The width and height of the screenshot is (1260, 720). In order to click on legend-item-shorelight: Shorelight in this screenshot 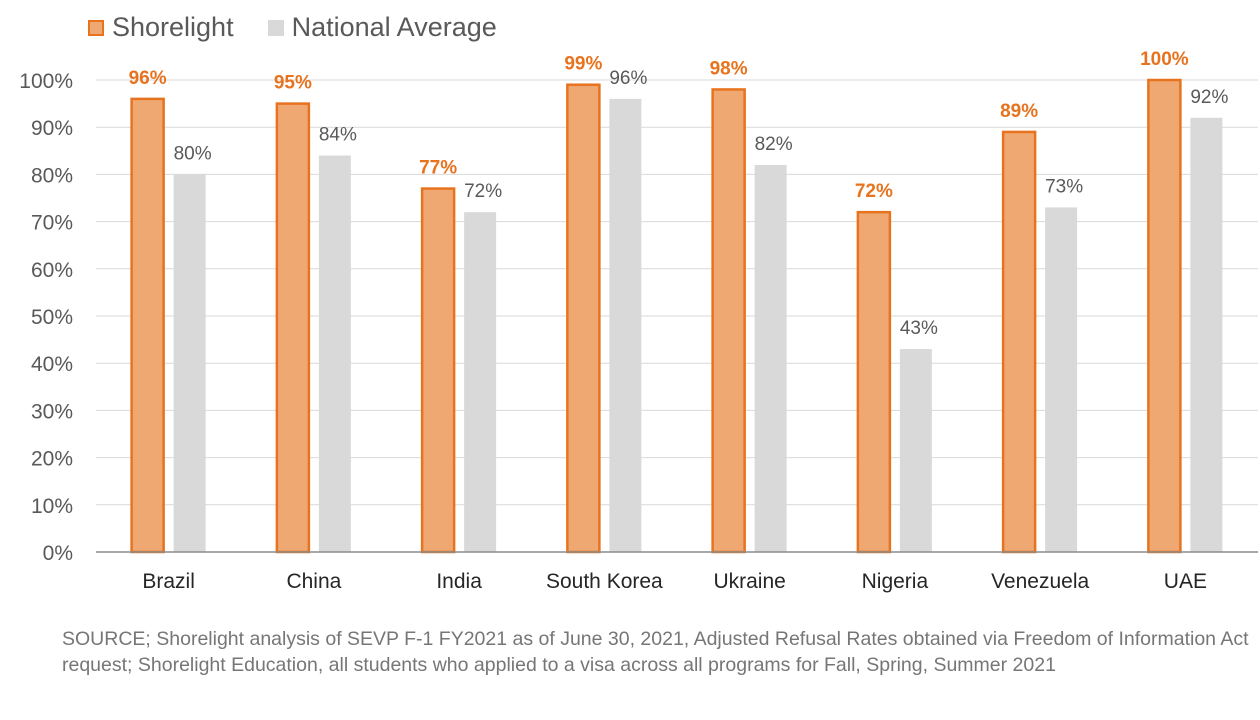, I will do `click(161, 27)`.